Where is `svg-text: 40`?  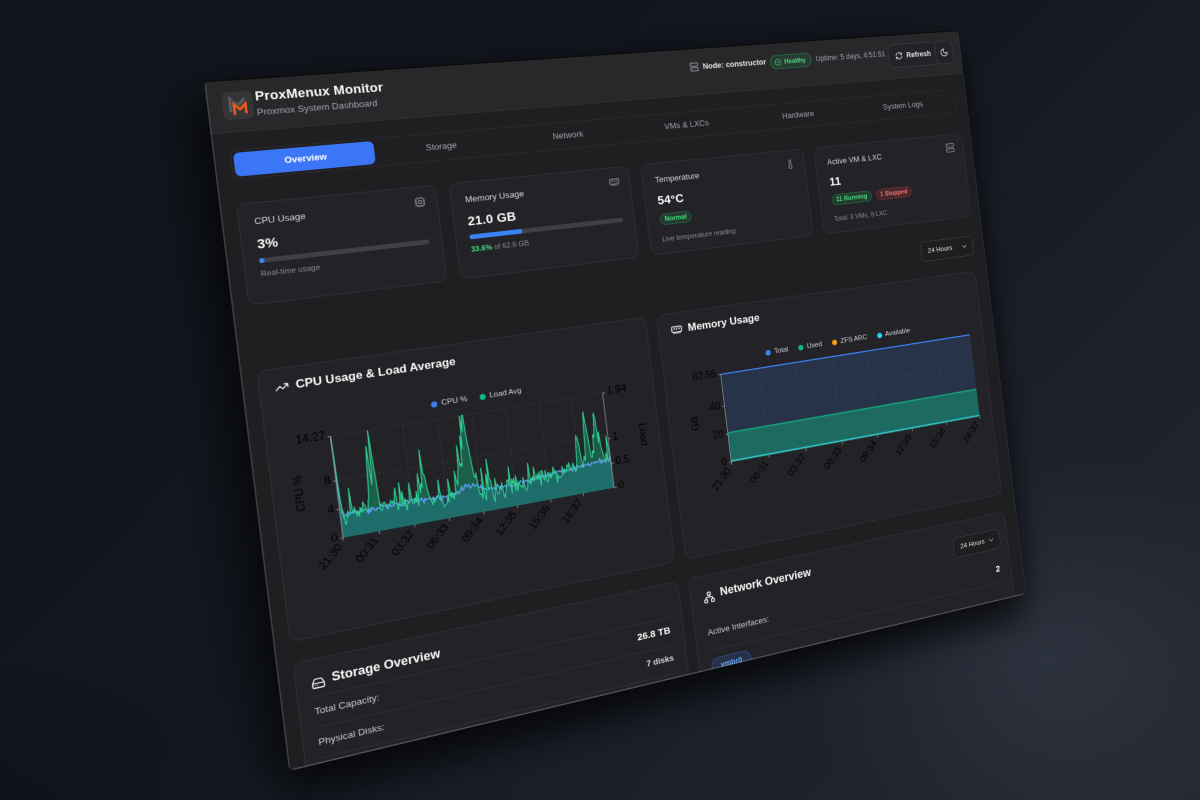 svg-text: 40 is located at coordinates (715, 406).